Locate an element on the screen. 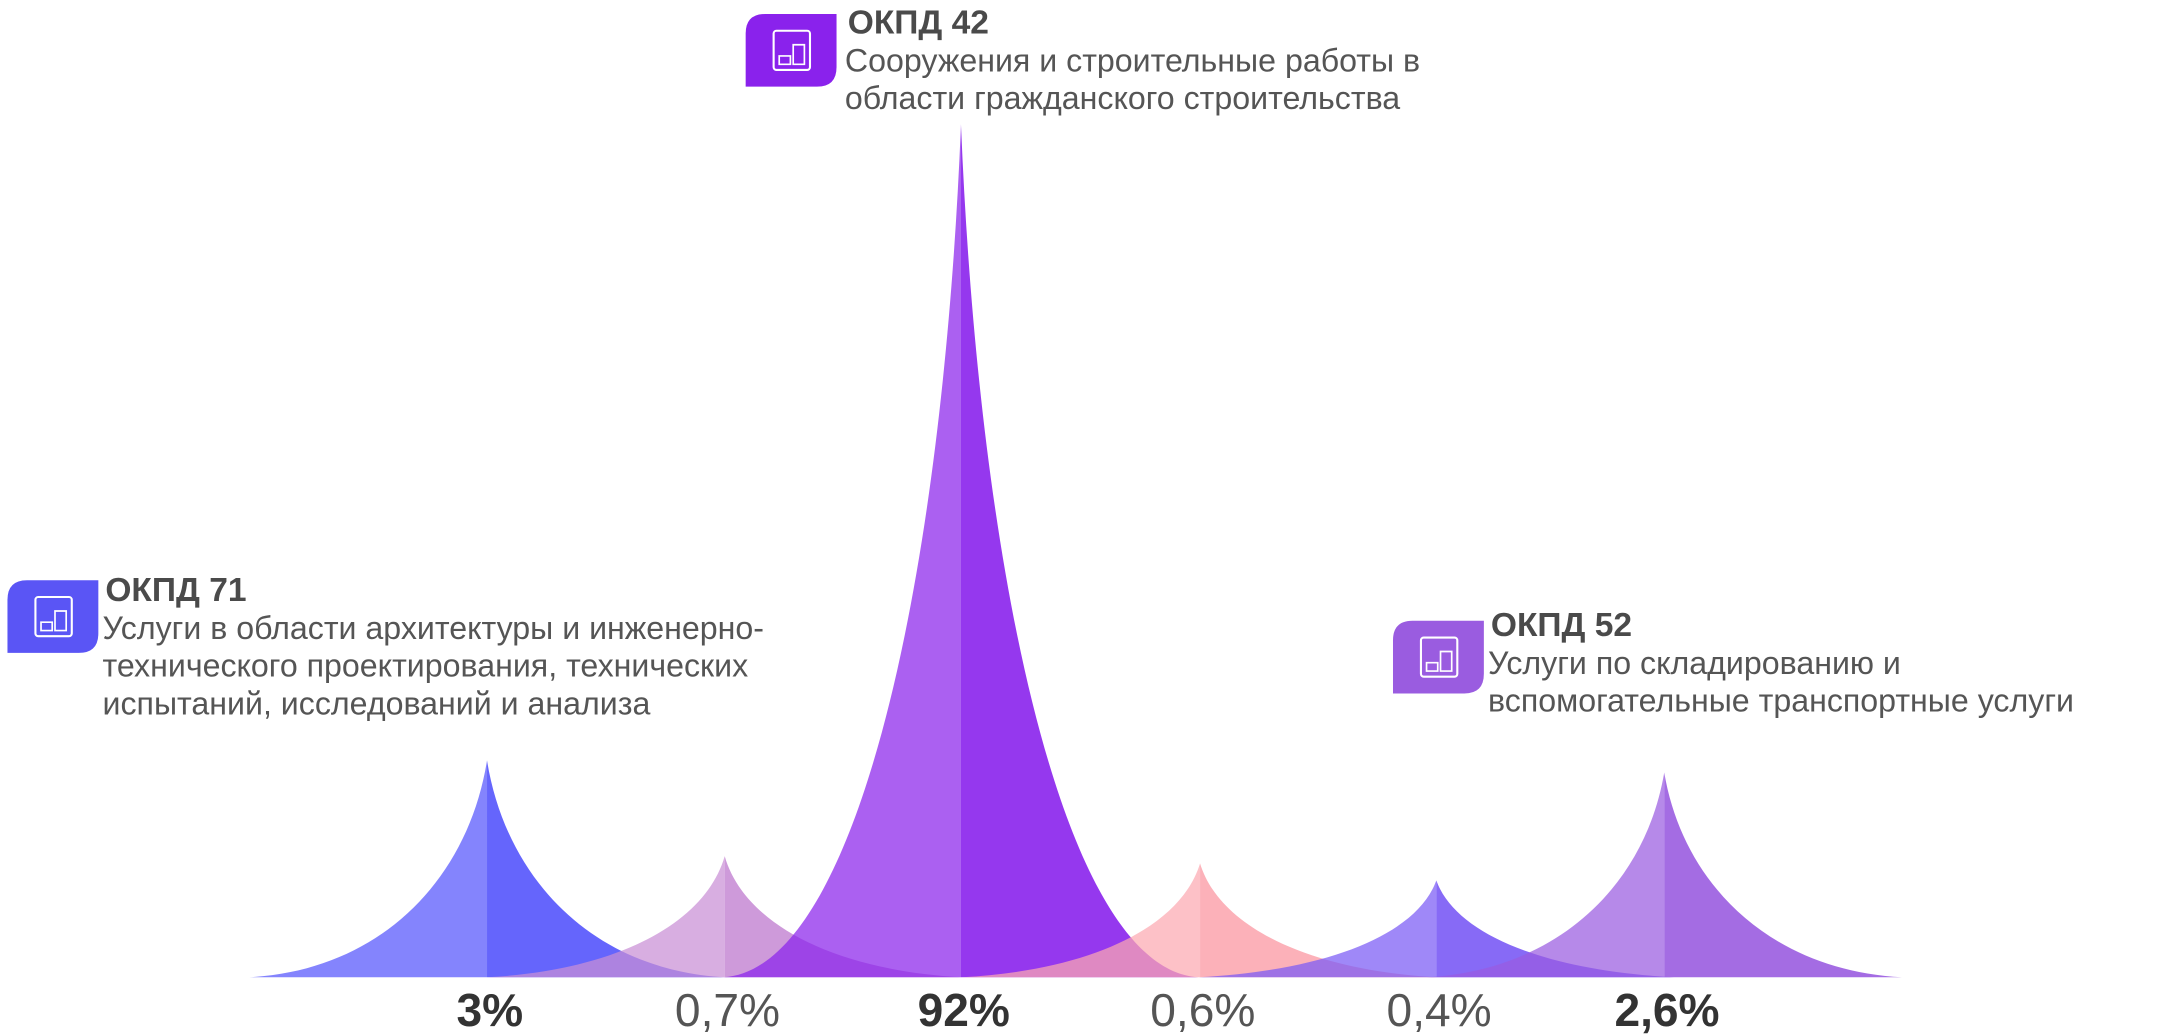 This screenshot has height=1036, width=2182. annotation-code: ОКПД 52 is located at coordinates (1561, 625).